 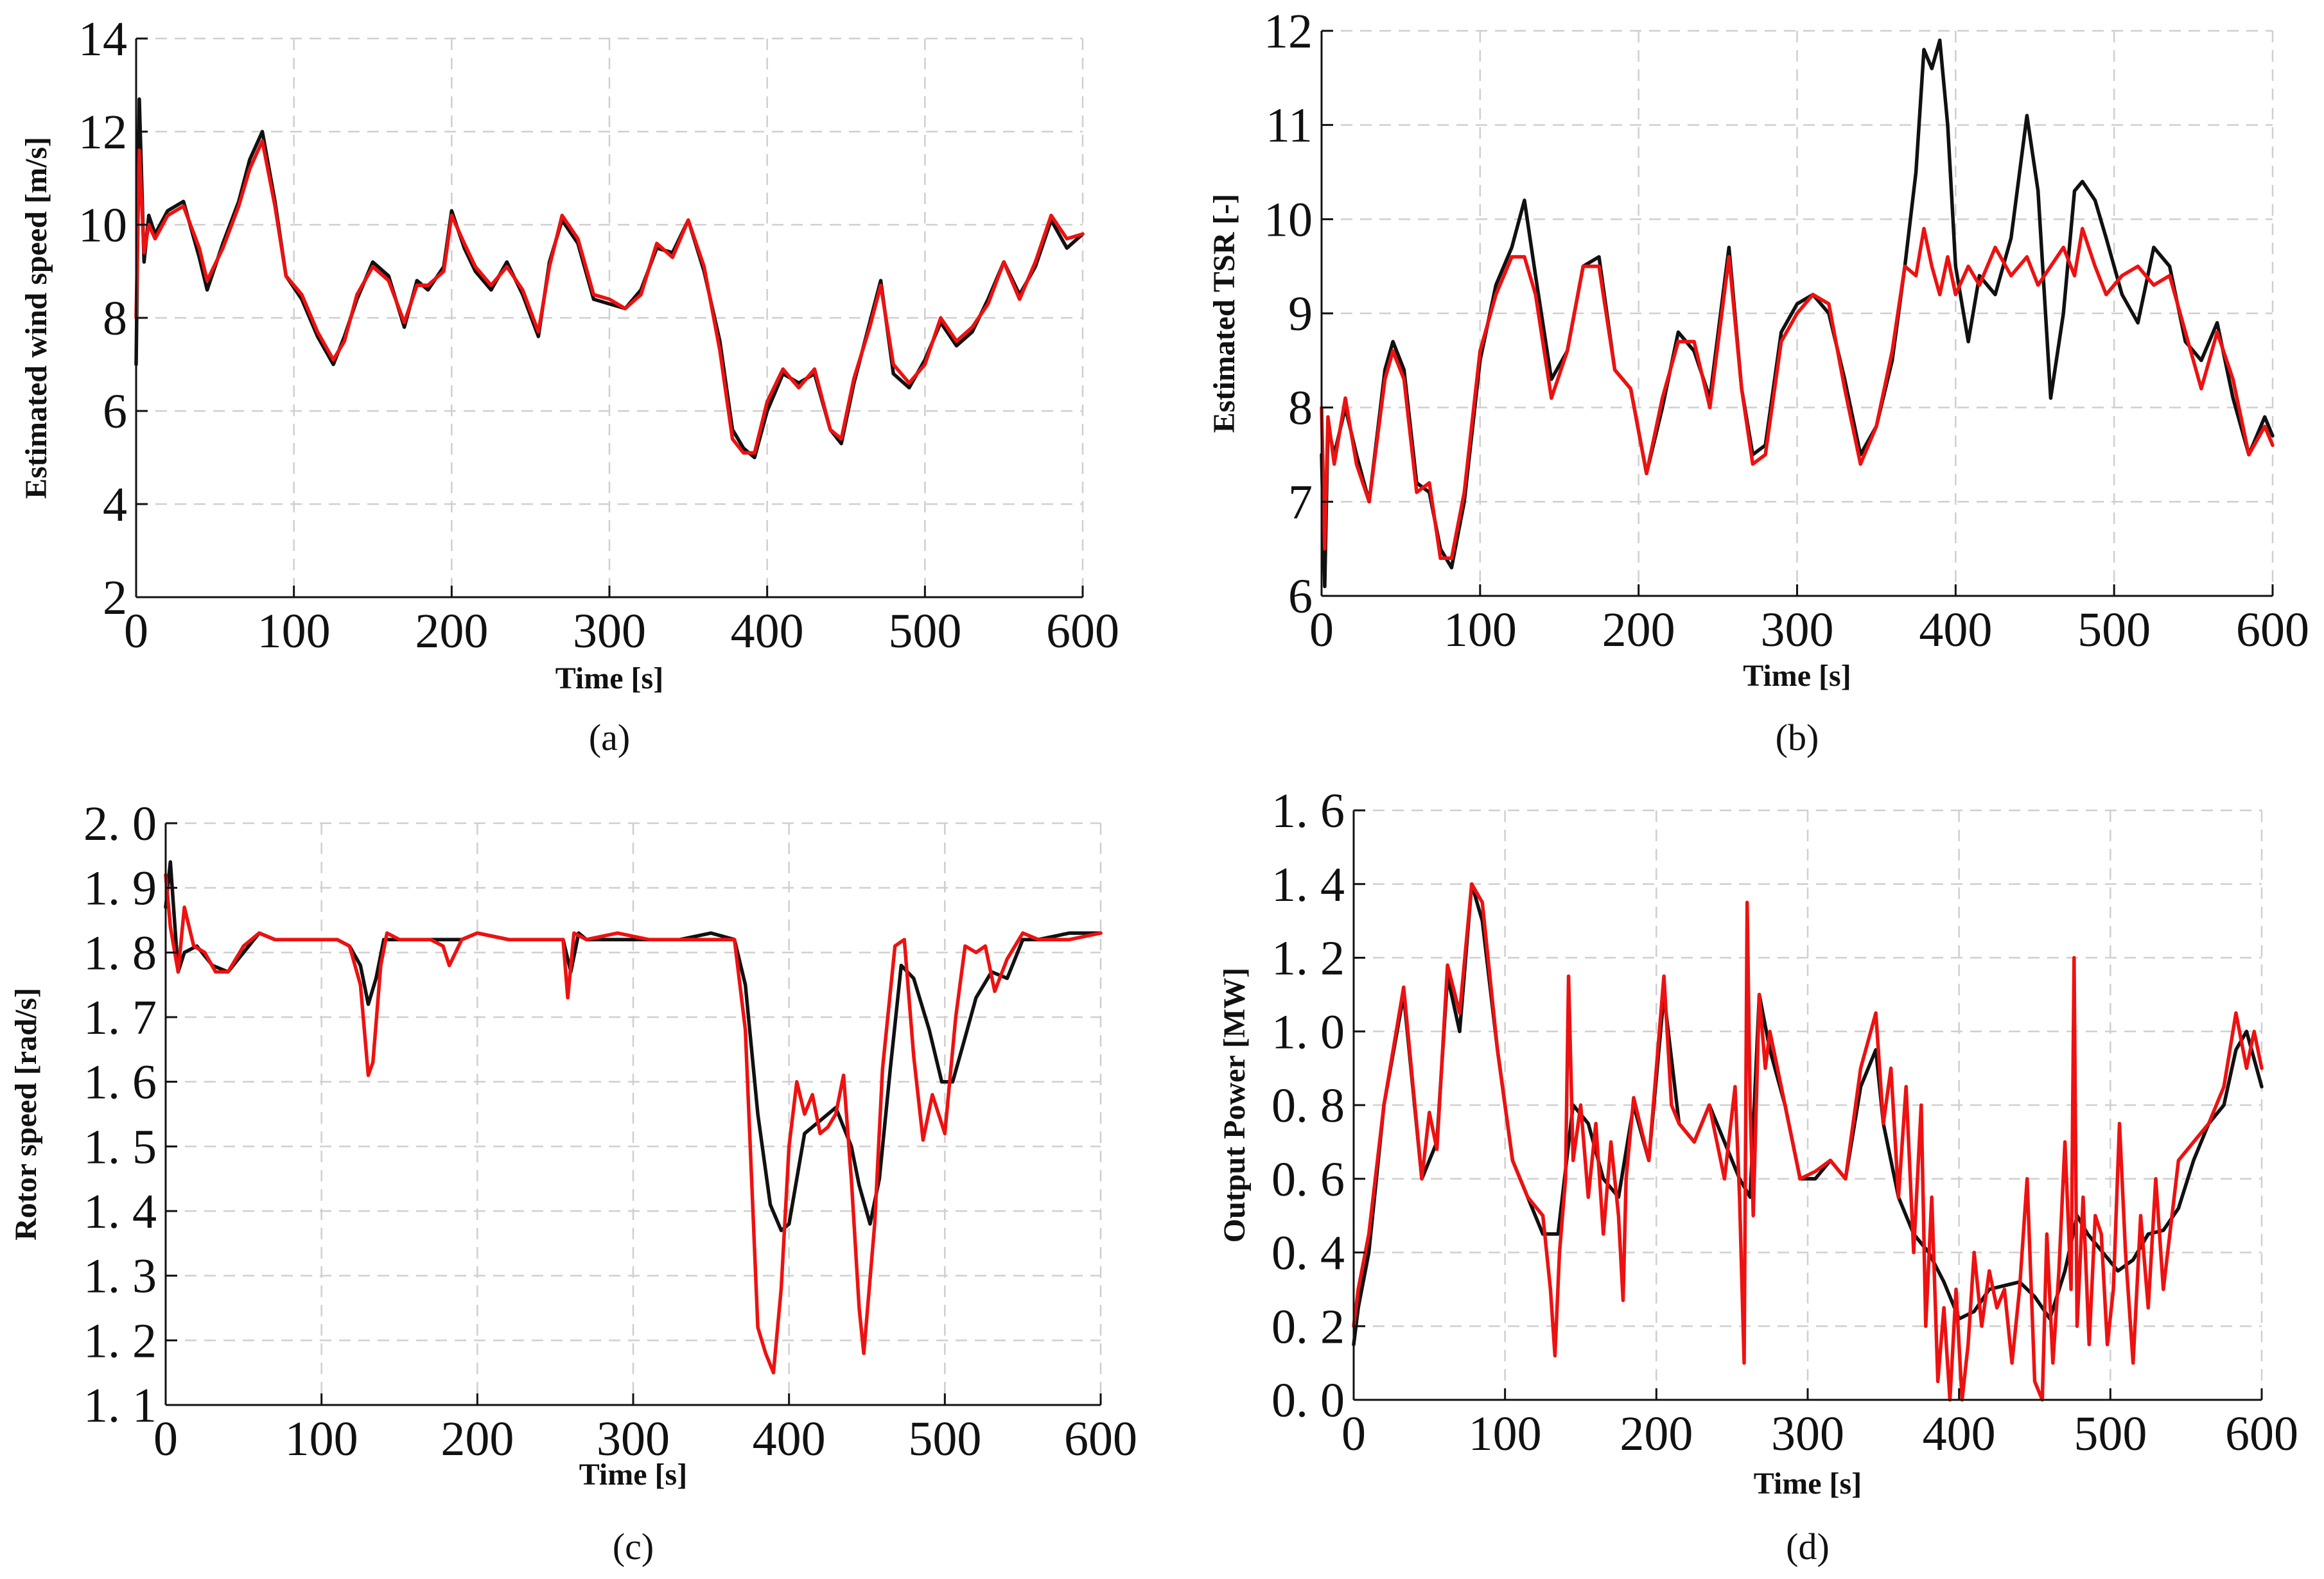 What do you see at coordinates (115, 505) in the screenshot?
I see `y-tick-label: 4` at bounding box center [115, 505].